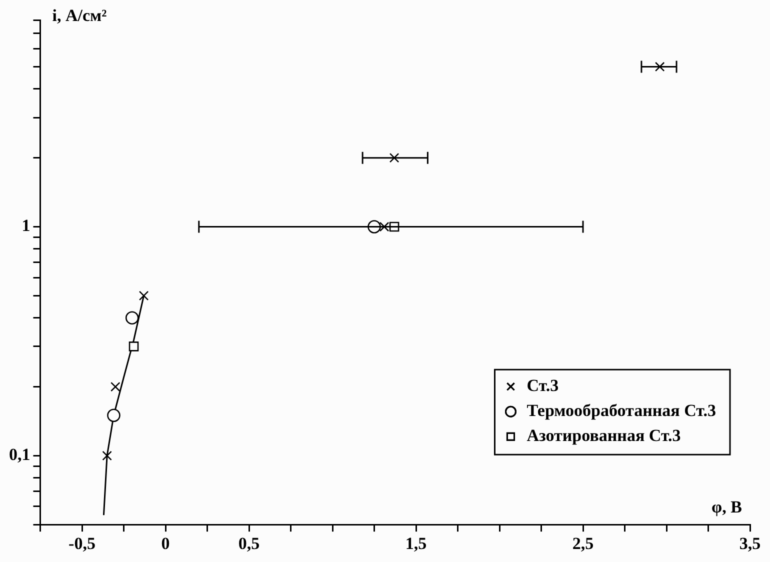 The height and width of the screenshot is (562, 770). What do you see at coordinates (26, 226) in the screenshot?
I see `y-tick-label: 1` at bounding box center [26, 226].